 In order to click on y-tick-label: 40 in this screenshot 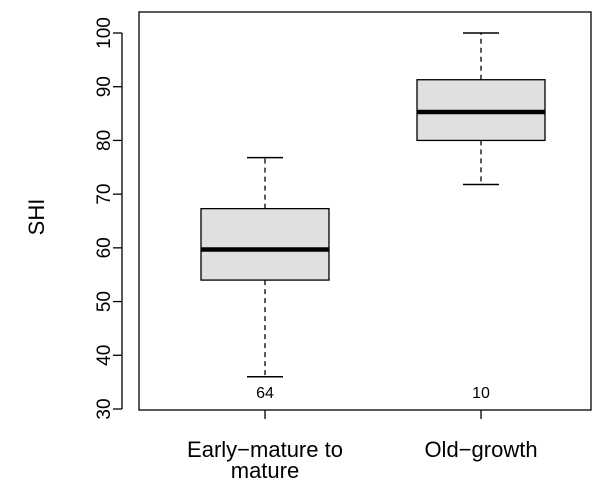, I will do `click(104, 355)`.